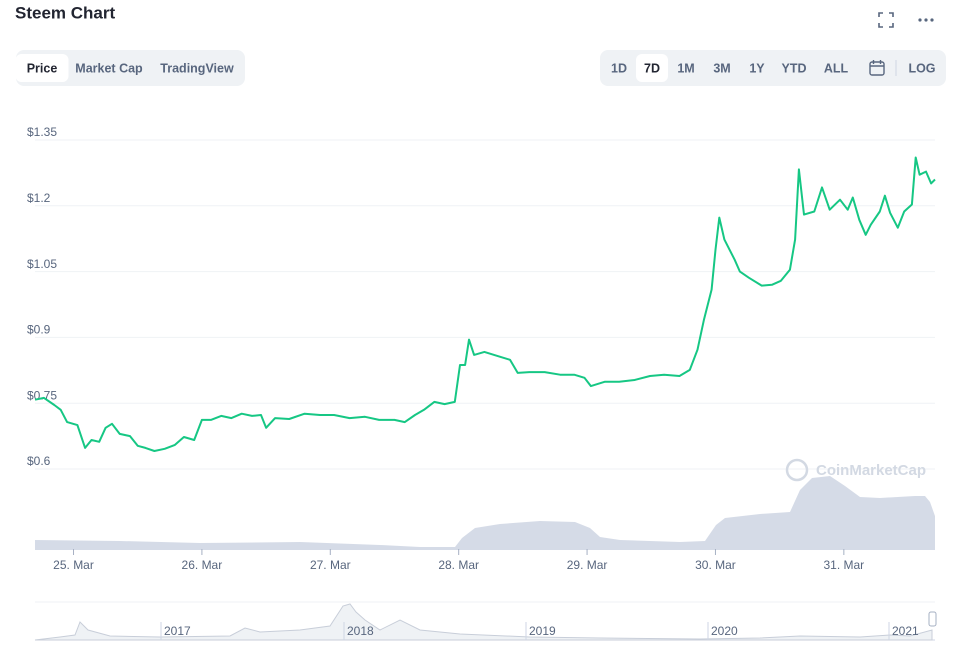 The width and height of the screenshot is (954, 661). Describe the element at coordinates (773, 68) in the screenshot. I see `range-group` at that location.